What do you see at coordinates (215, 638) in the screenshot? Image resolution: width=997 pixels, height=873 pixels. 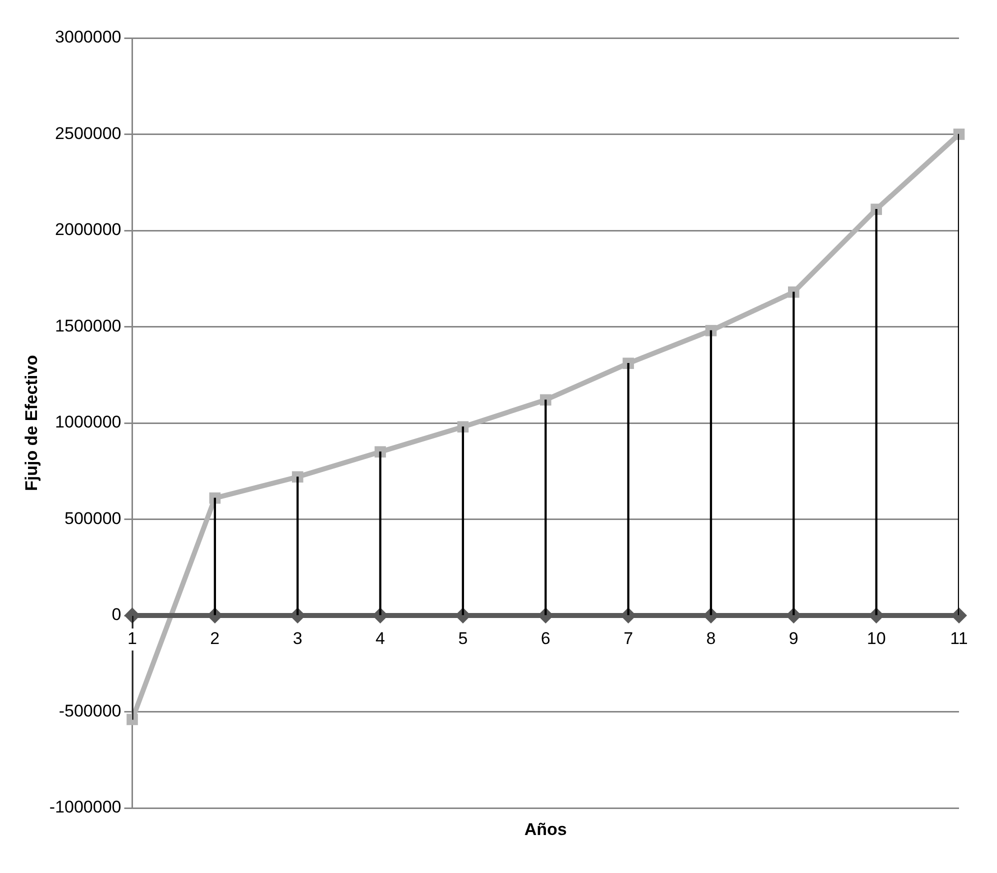 I see `x-tick-label: 2` at bounding box center [215, 638].